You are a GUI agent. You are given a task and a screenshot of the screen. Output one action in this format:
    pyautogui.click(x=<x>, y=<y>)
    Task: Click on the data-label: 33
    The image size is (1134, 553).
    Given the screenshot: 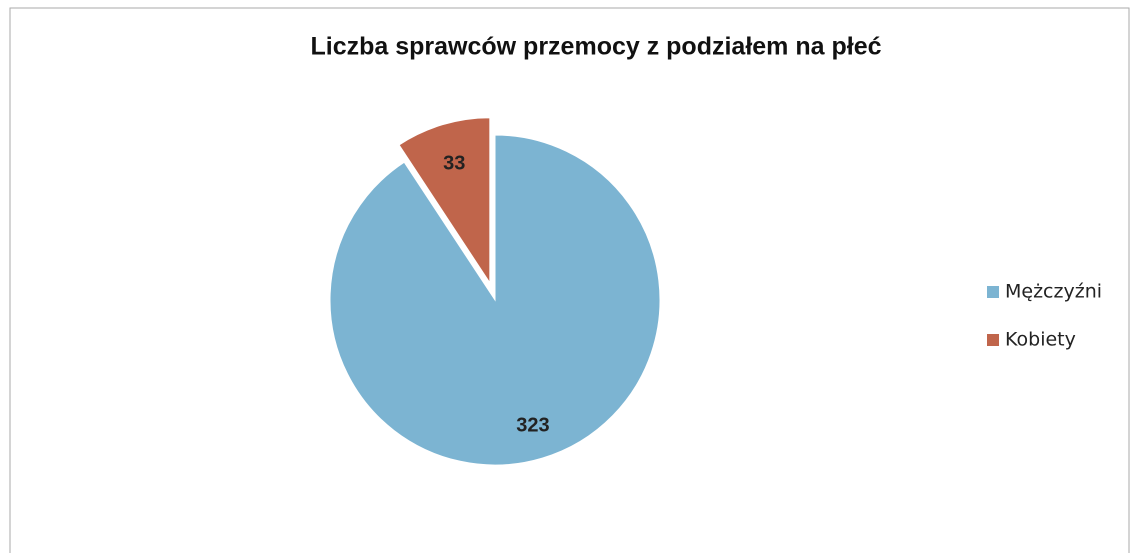 What is the action you would take?
    pyautogui.click(x=454, y=163)
    